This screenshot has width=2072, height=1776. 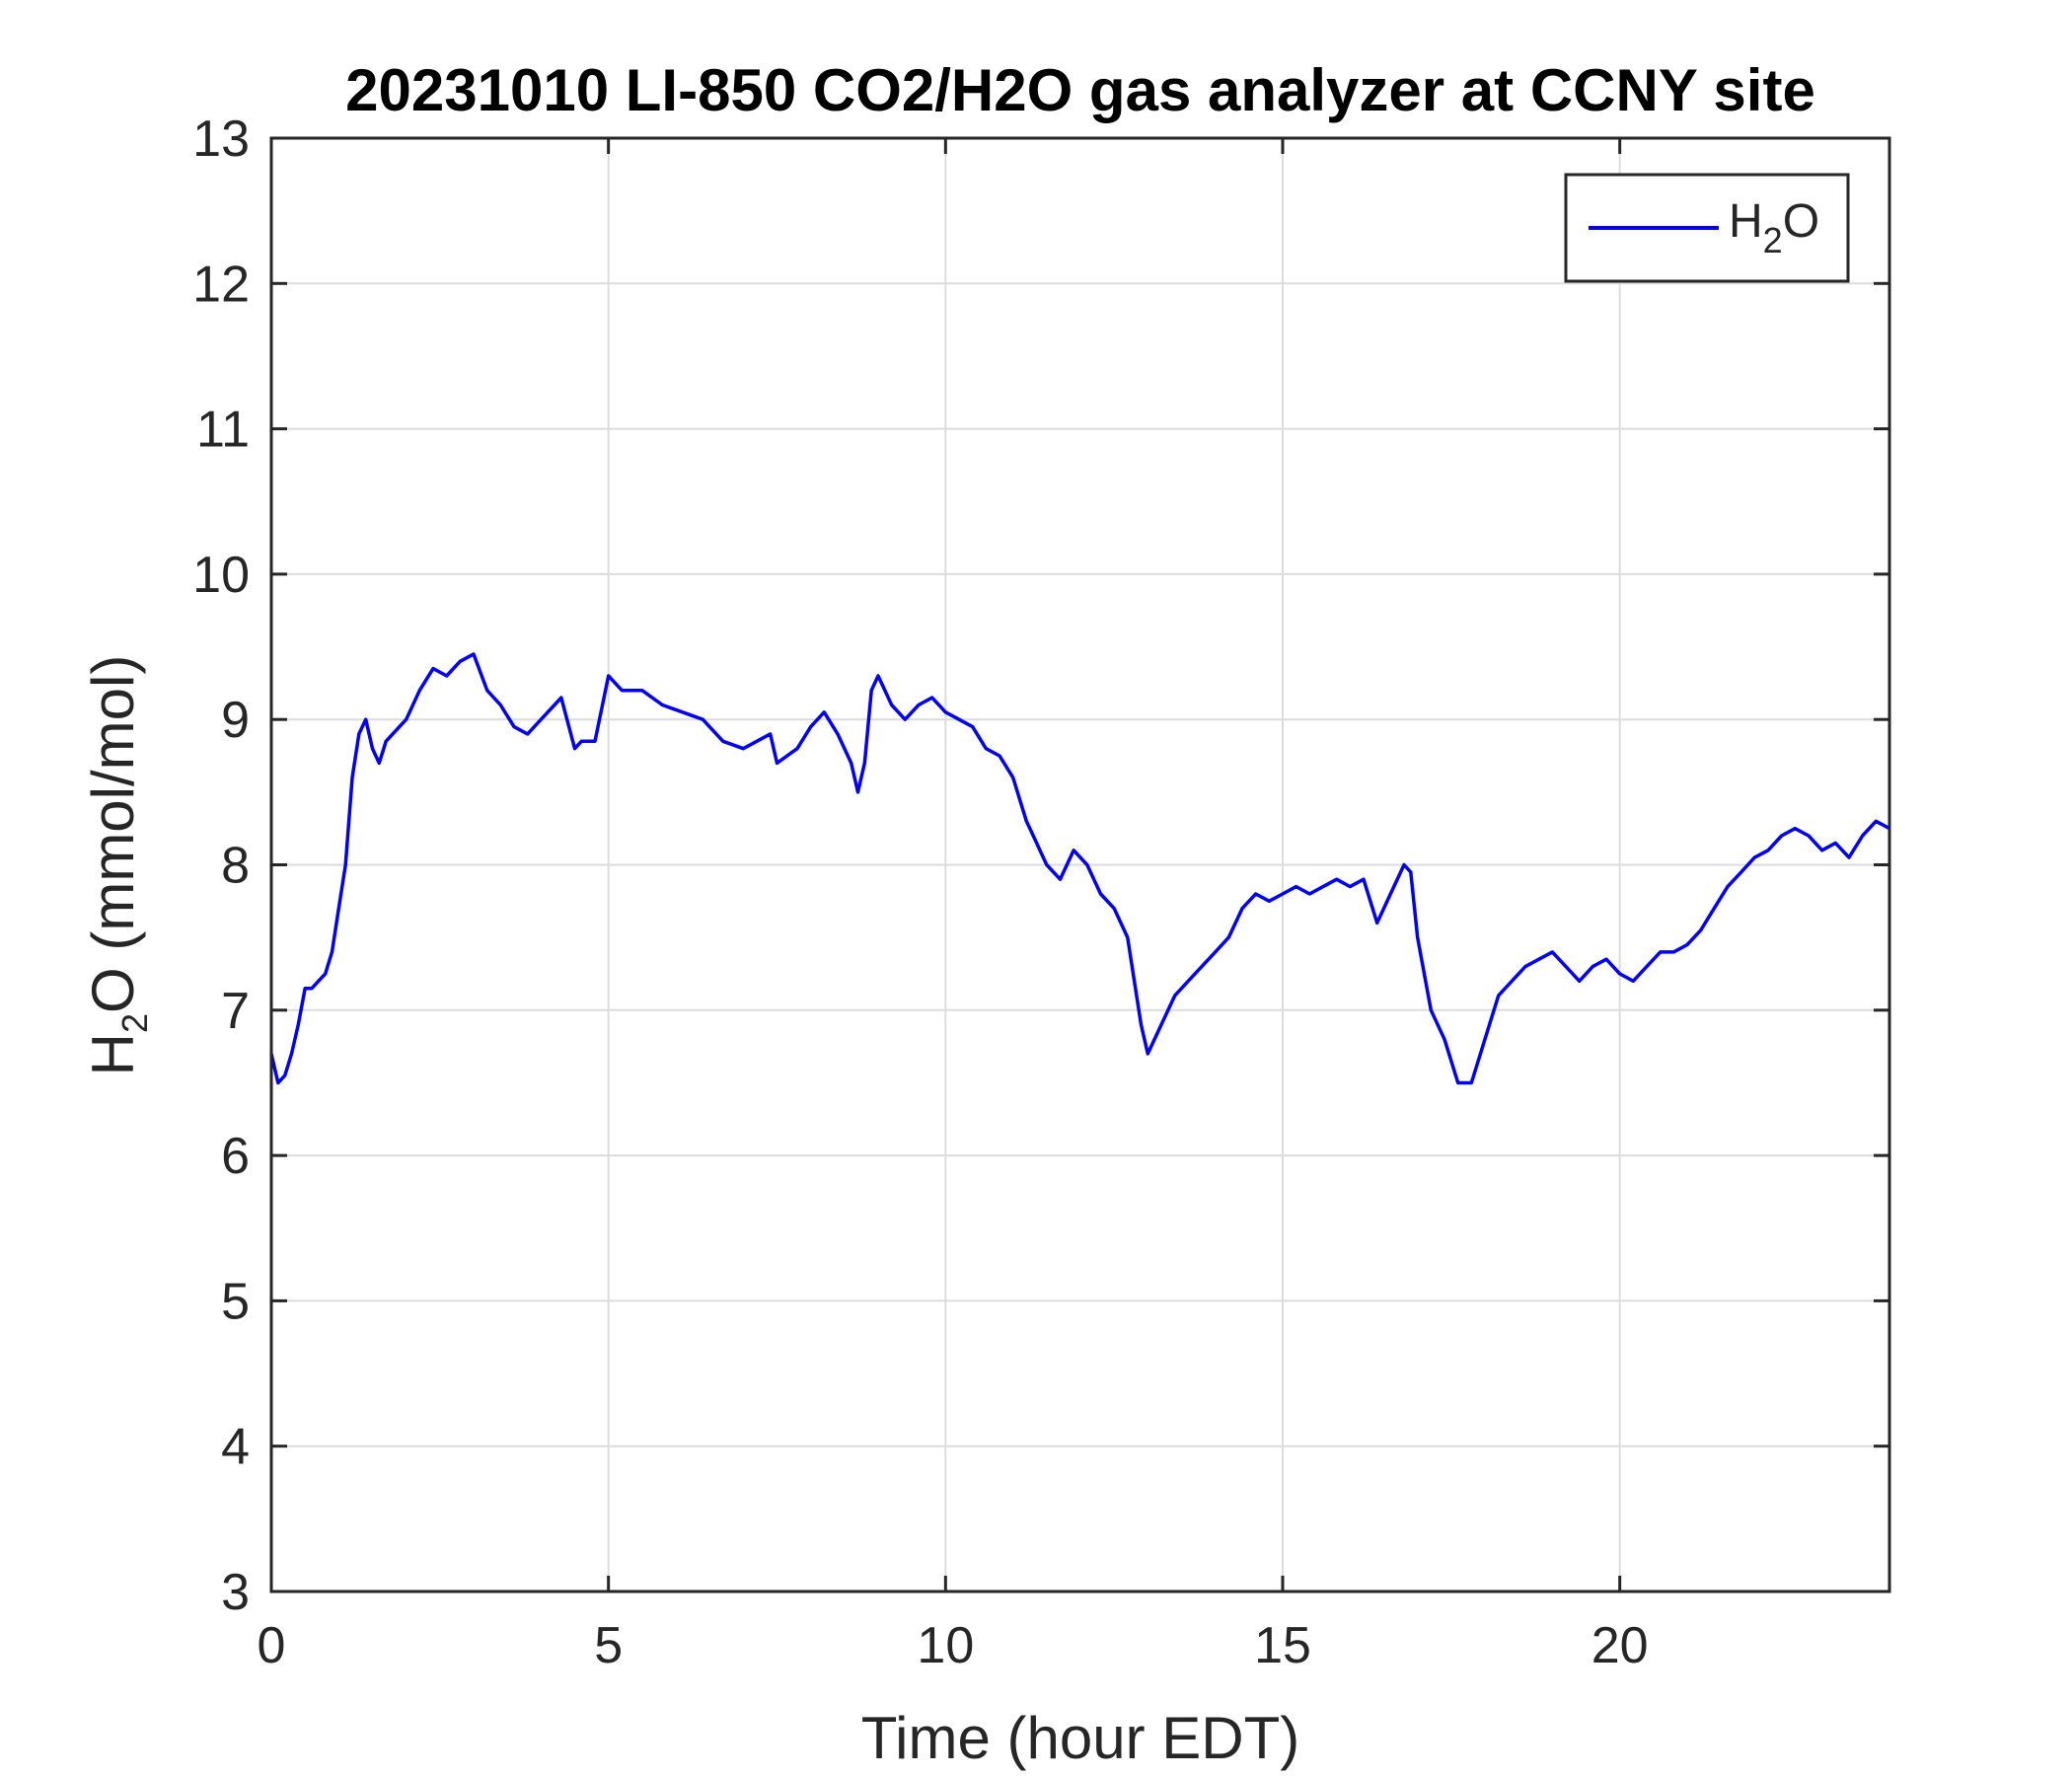 I want to click on x-tick-label: 10, so click(x=946, y=1646).